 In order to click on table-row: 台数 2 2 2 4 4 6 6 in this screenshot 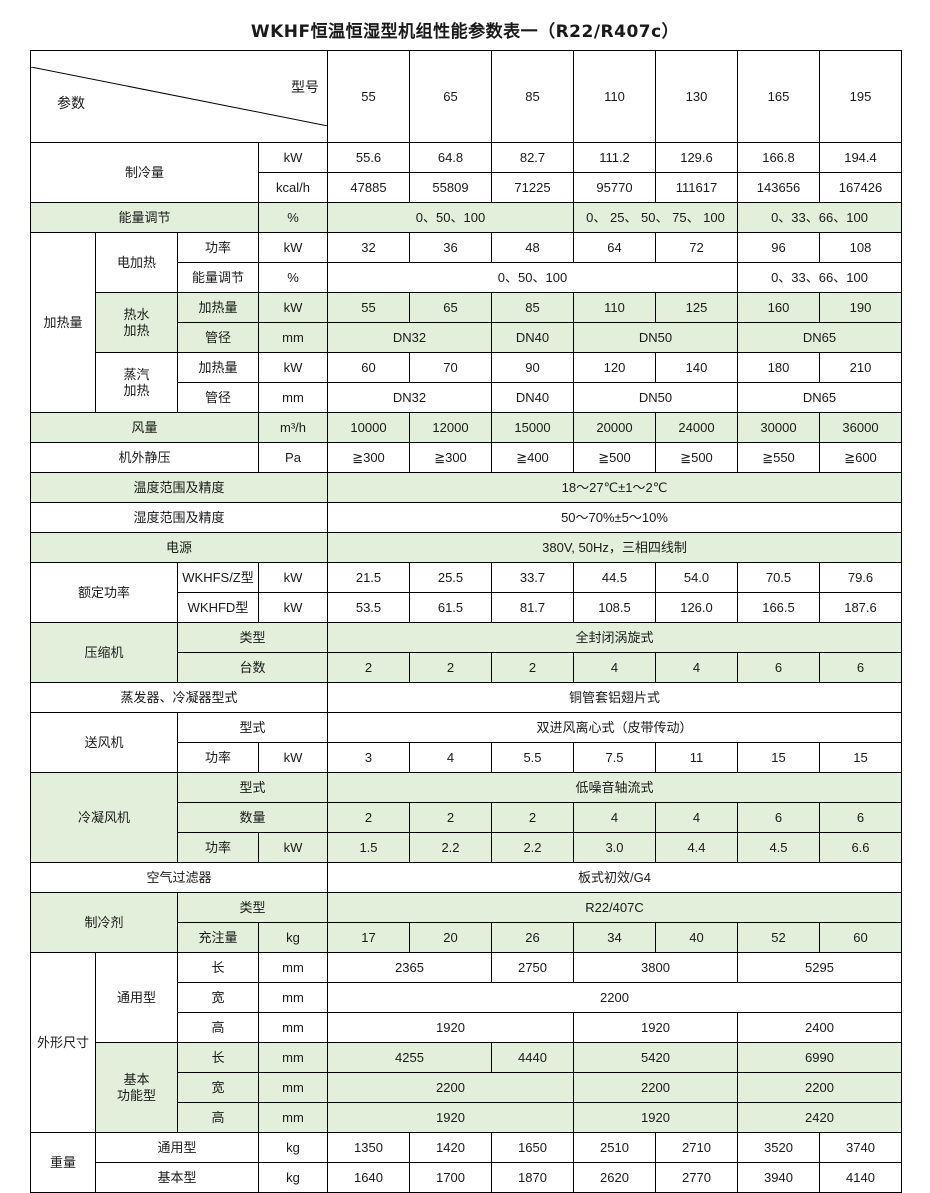, I will do `click(466, 667)`.